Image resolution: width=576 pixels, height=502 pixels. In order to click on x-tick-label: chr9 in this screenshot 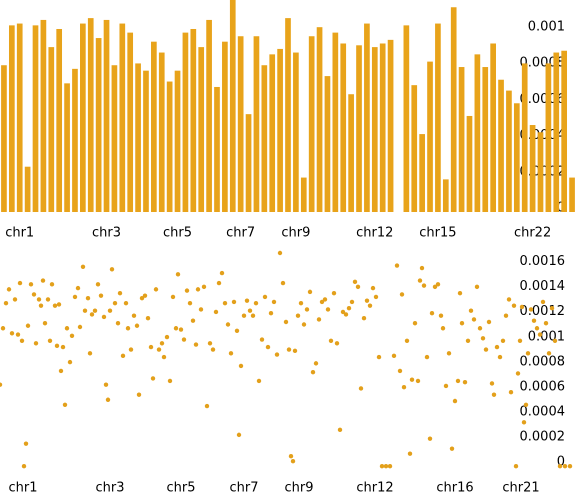, I will do `click(295, 233)`.